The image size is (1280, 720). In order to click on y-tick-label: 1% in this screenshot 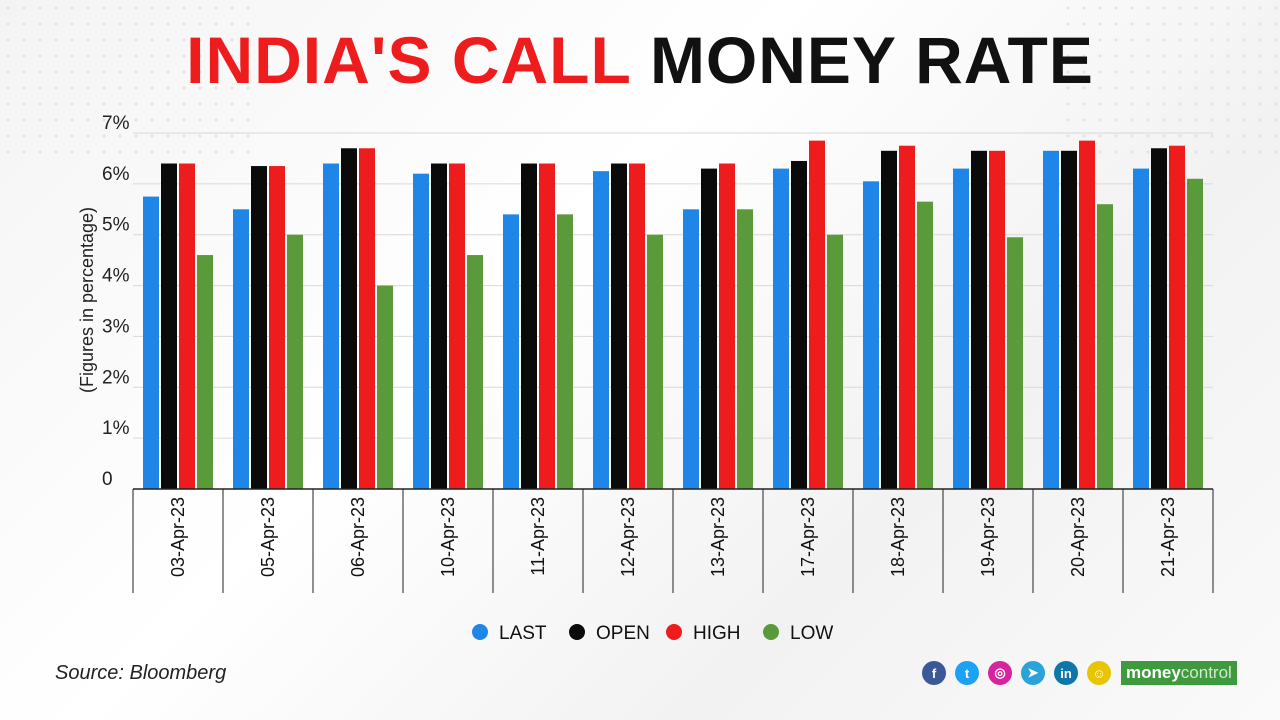, I will do `click(116, 428)`.